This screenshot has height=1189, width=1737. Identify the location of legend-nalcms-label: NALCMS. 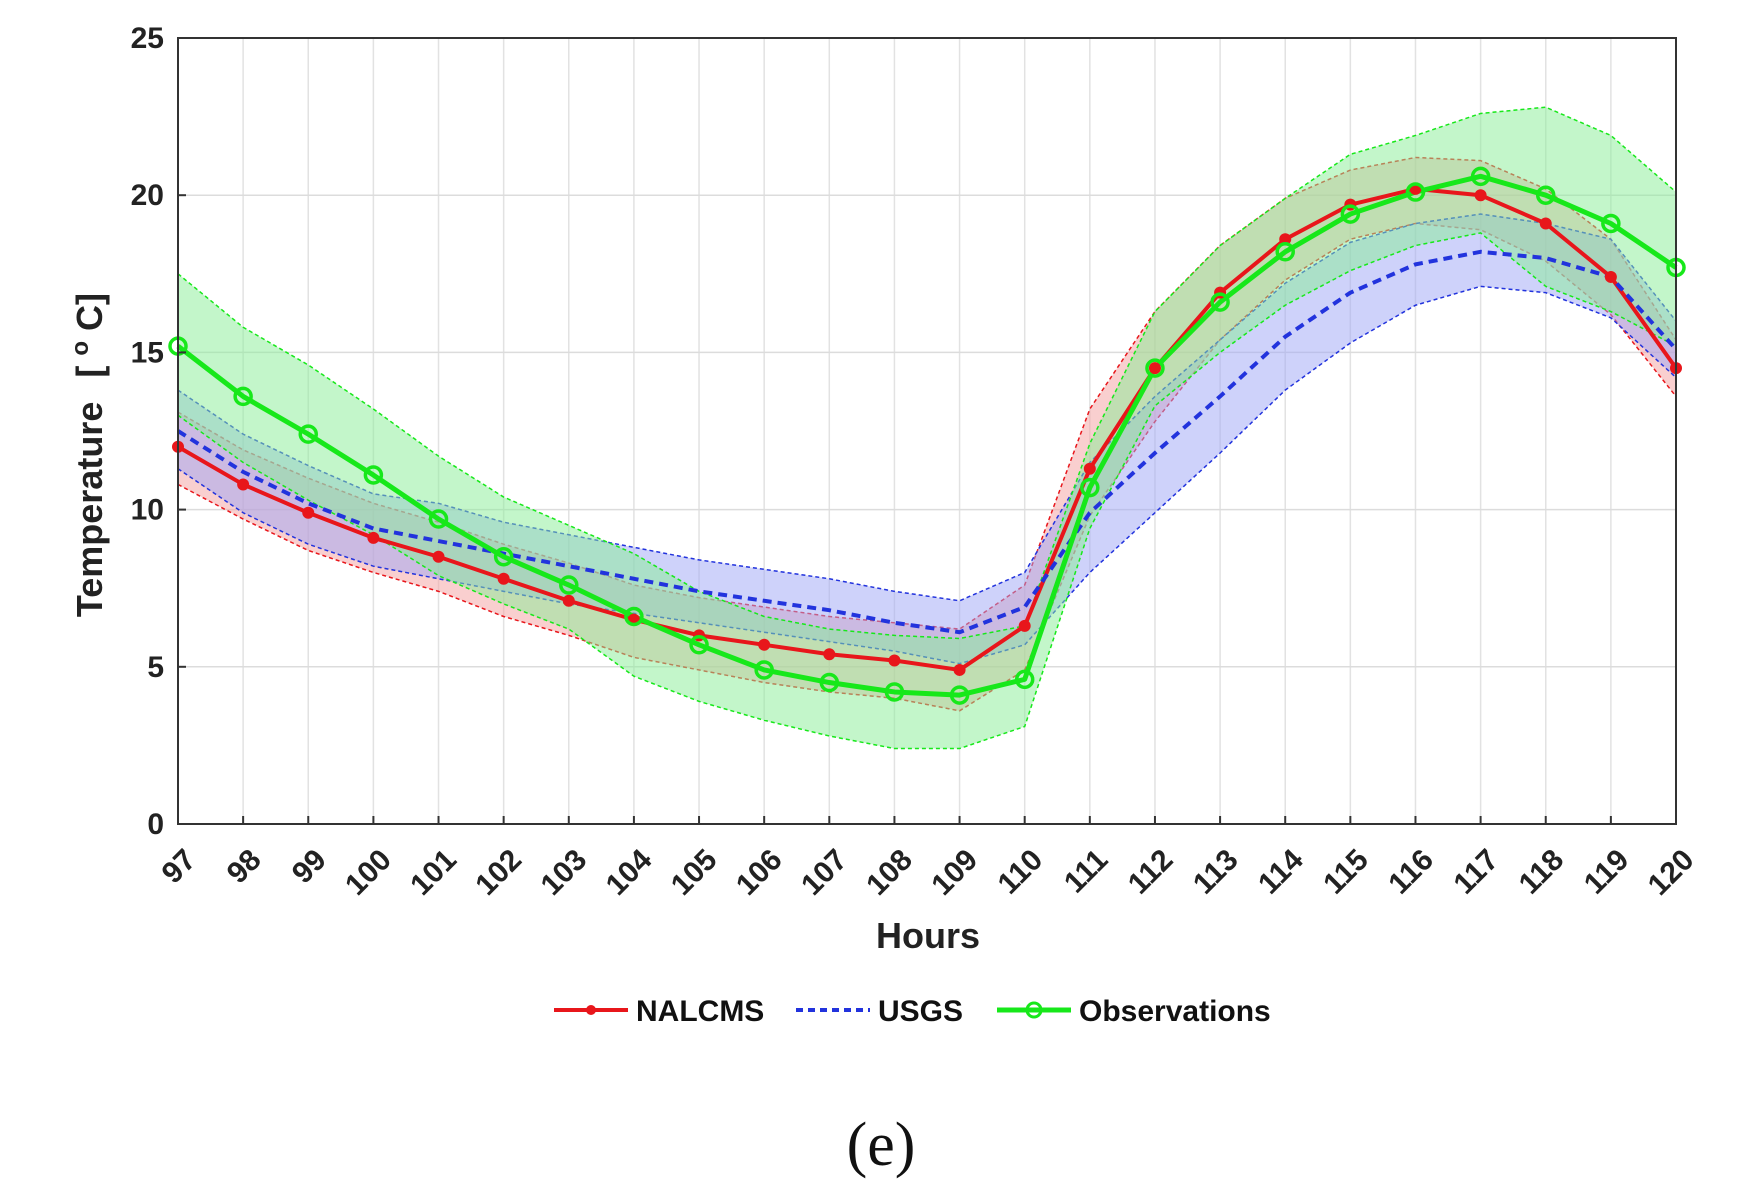
(700, 1011).